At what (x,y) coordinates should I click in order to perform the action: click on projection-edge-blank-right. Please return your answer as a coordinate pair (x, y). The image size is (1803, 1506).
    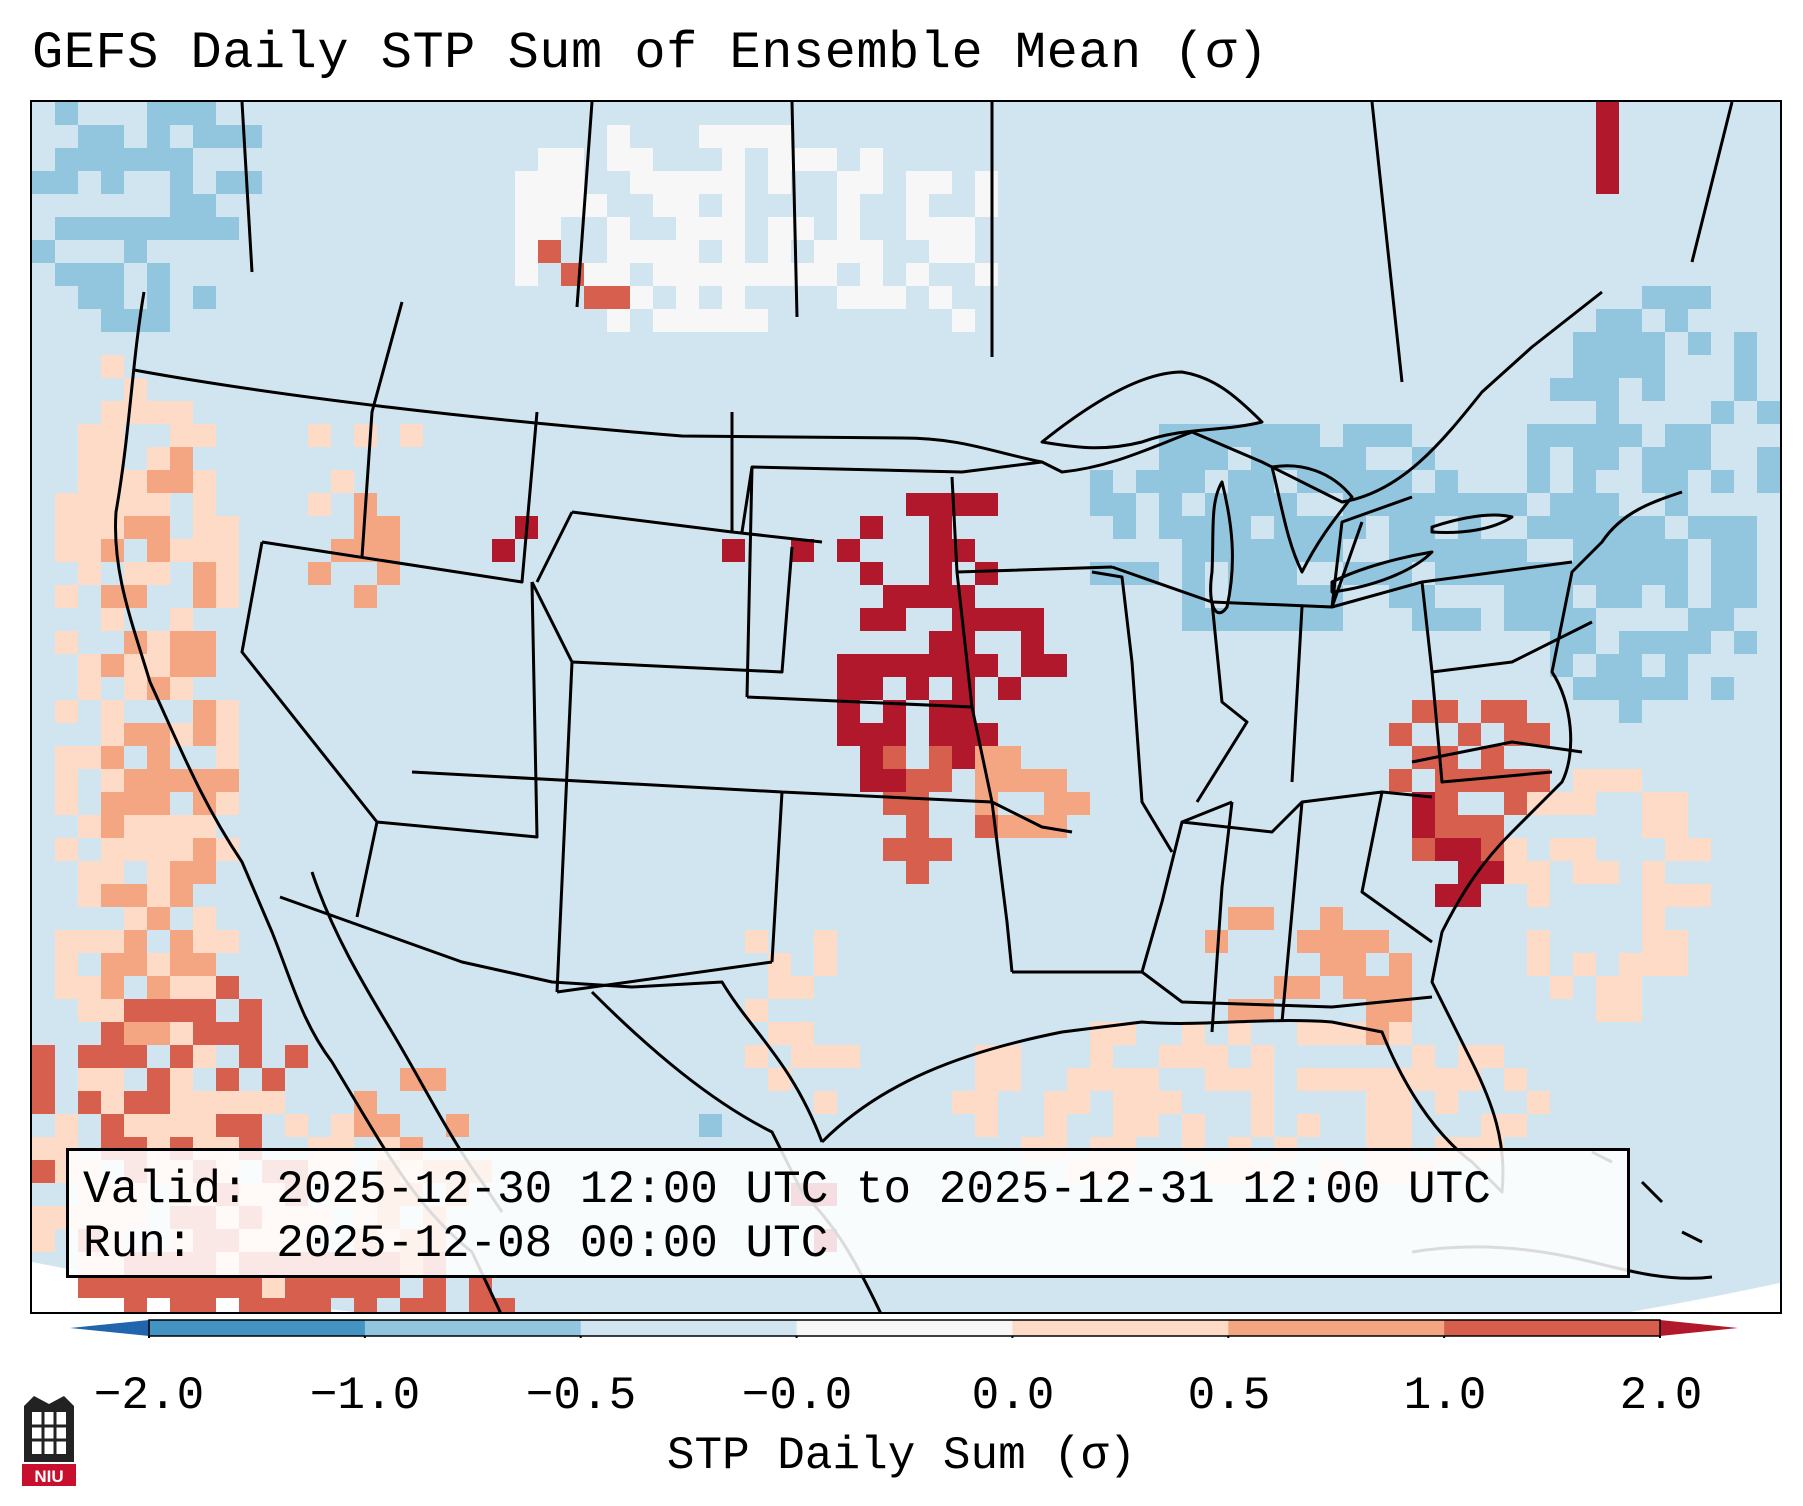
    Looking at the image, I should click on (1705, 1297).